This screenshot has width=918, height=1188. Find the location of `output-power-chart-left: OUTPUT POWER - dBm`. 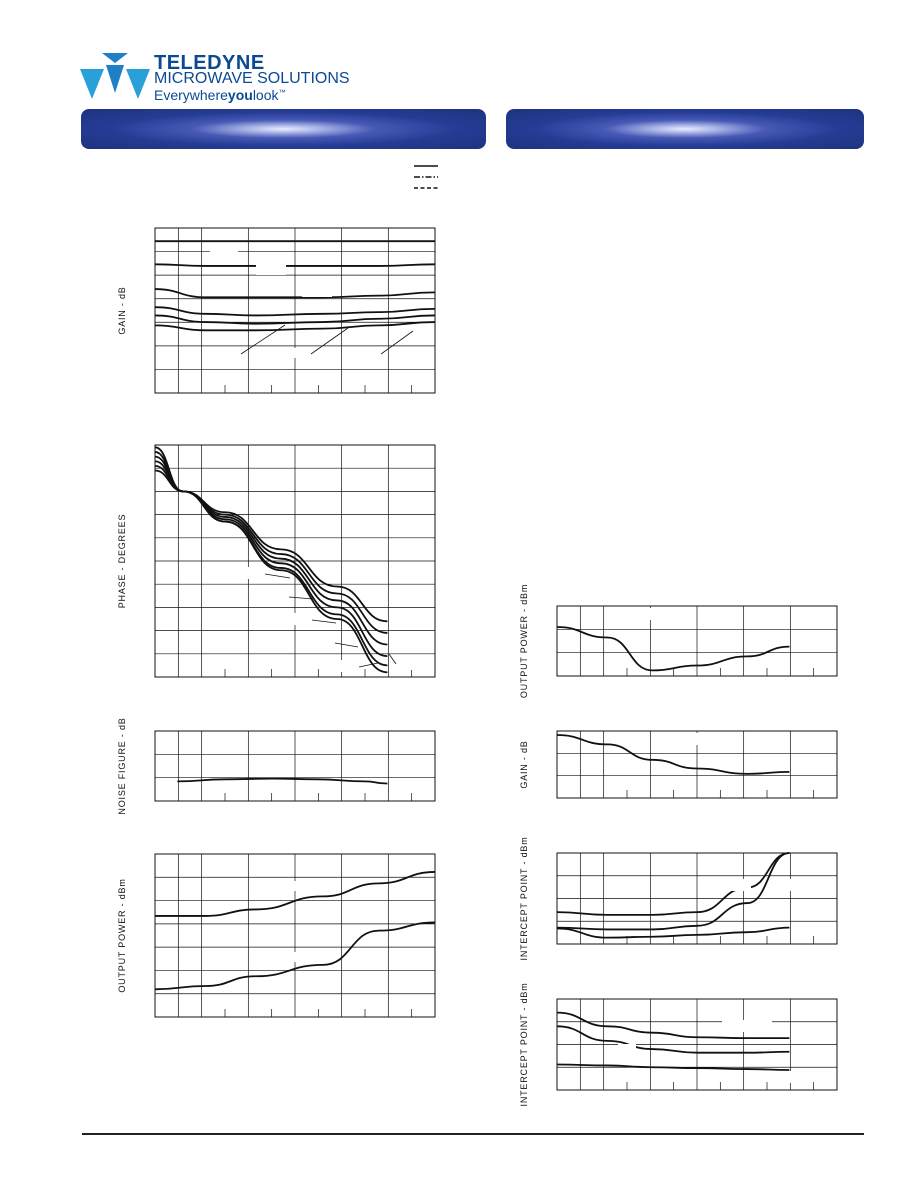

output-power-chart-left: OUTPUT POWER - dBm is located at coordinates (276, 935).